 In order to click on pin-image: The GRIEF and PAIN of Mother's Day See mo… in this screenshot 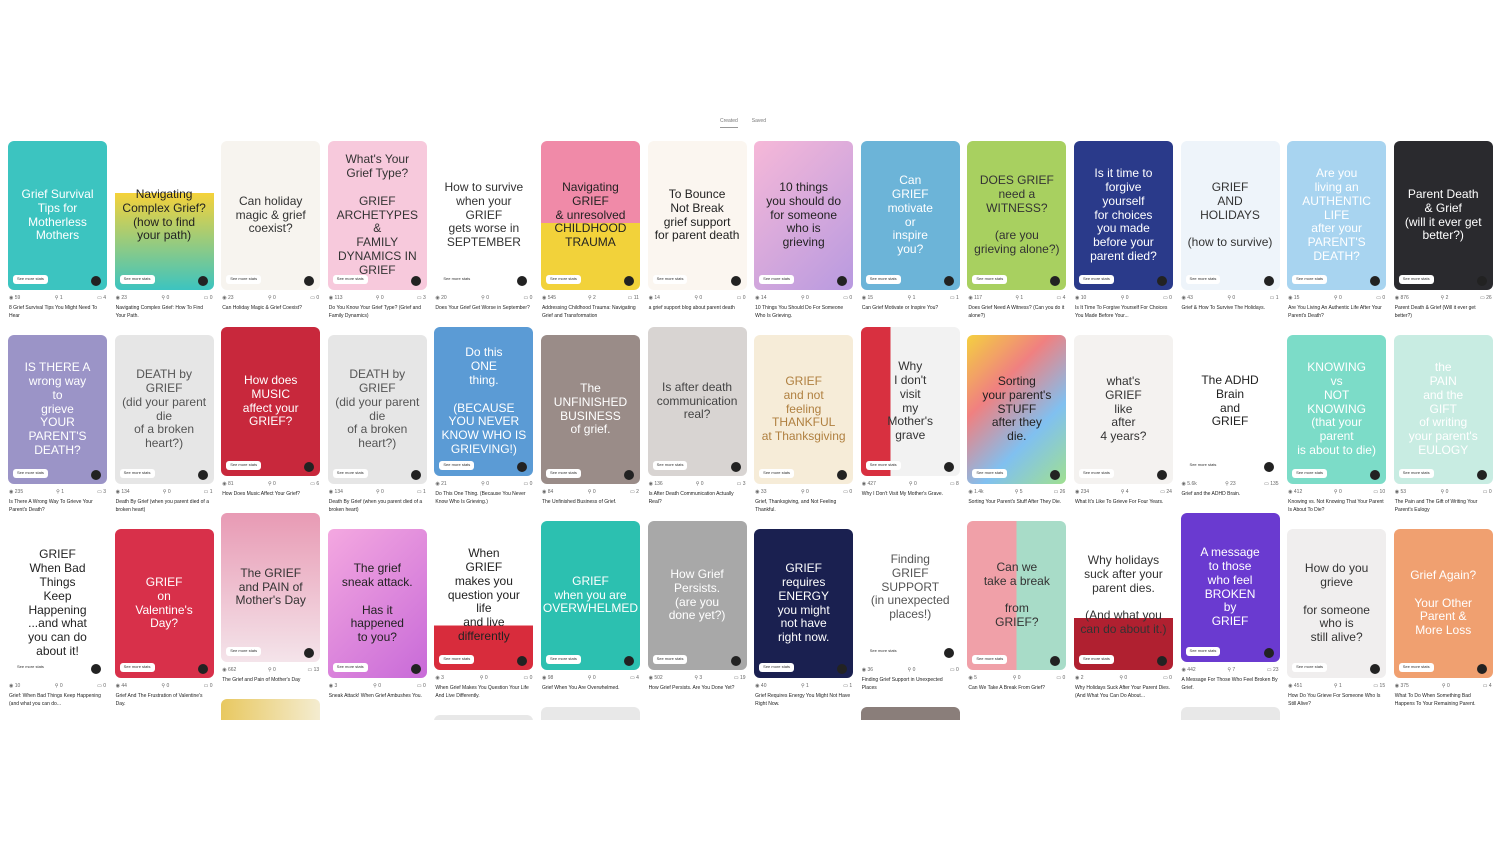, I will do `click(271, 587)`.